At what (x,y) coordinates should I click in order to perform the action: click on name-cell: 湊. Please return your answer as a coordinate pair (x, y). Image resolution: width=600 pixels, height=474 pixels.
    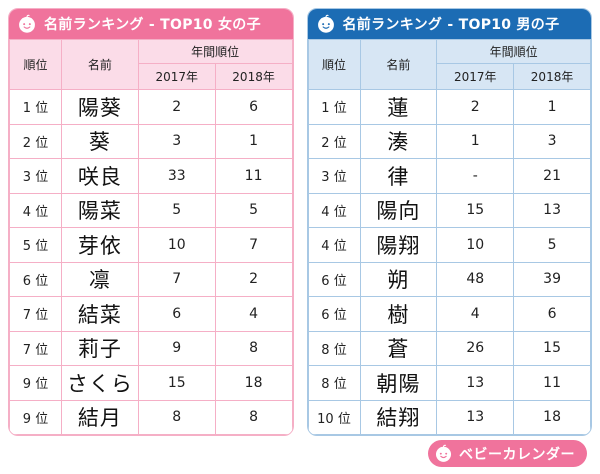
    Looking at the image, I should click on (398, 141).